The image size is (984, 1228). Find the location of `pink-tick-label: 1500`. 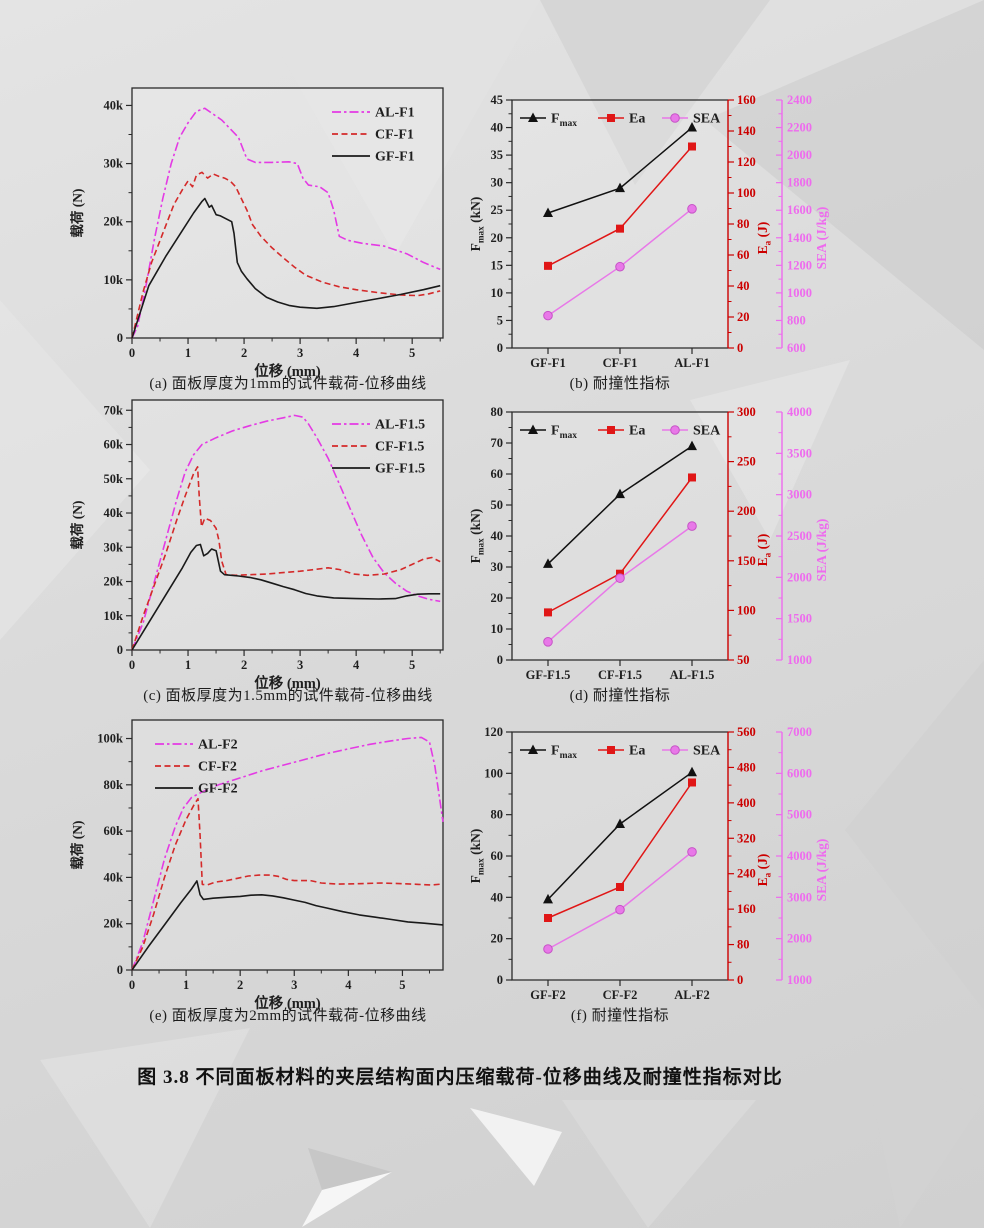

pink-tick-label: 1500 is located at coordinates (799, 619).